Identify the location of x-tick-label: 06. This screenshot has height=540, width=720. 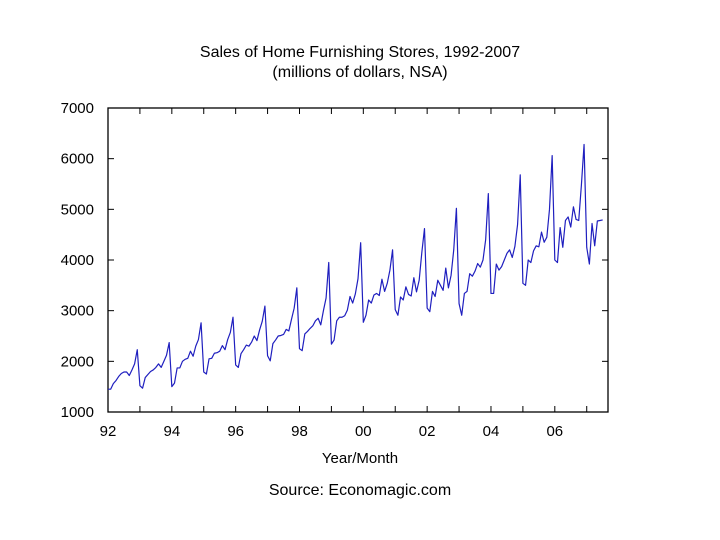
(554, 431).